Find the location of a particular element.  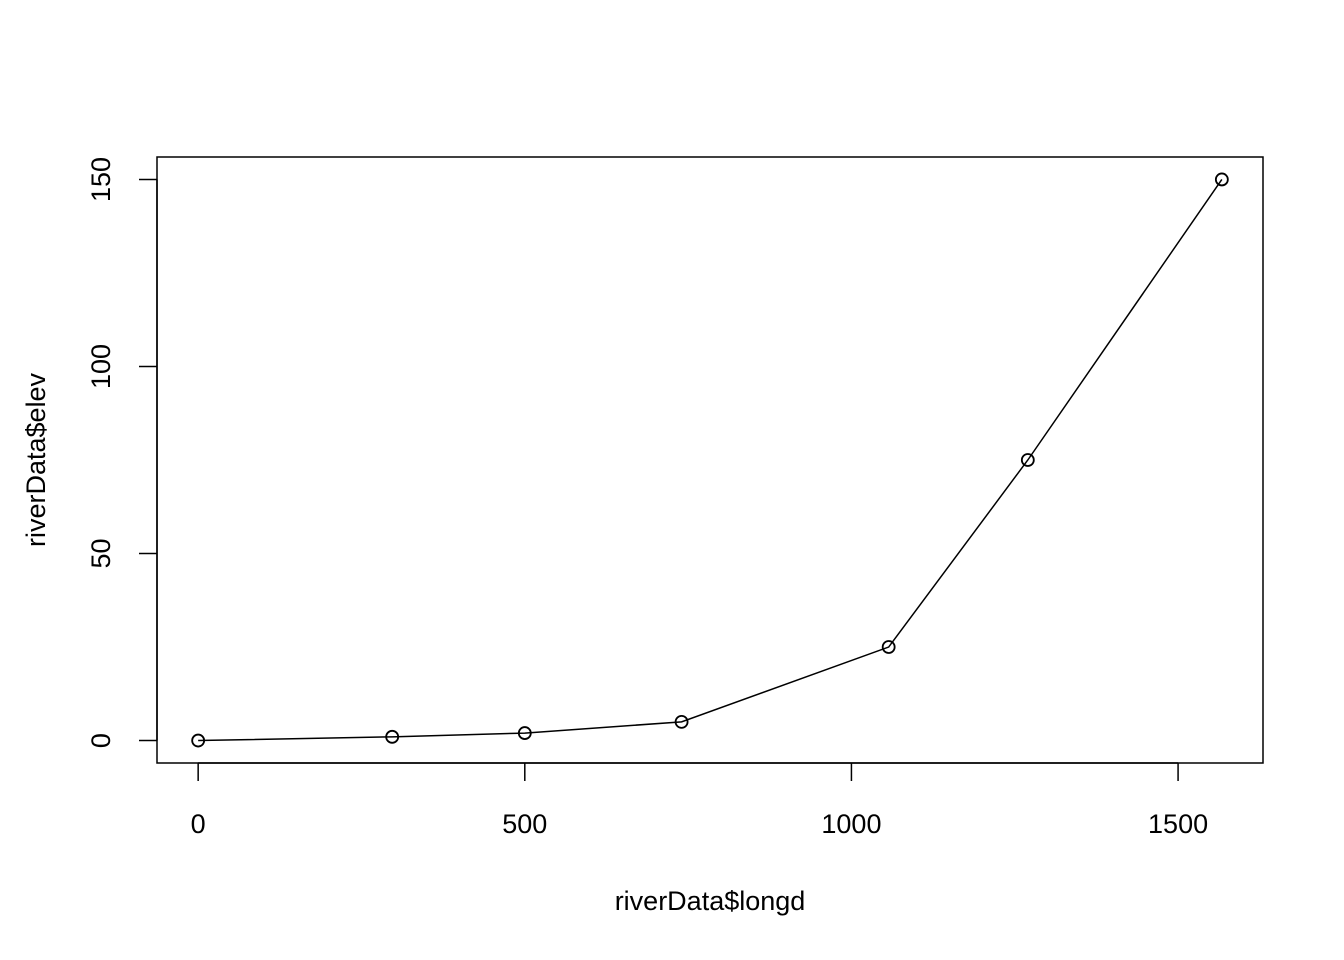

y-axis: 0 50 100 150 is located at coordinates (122, 452).